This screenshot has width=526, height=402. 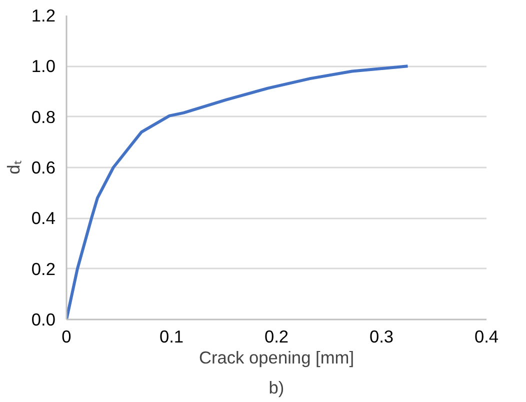 I want to click on y-tick-label: 1.0, so click(x=43, y=66).